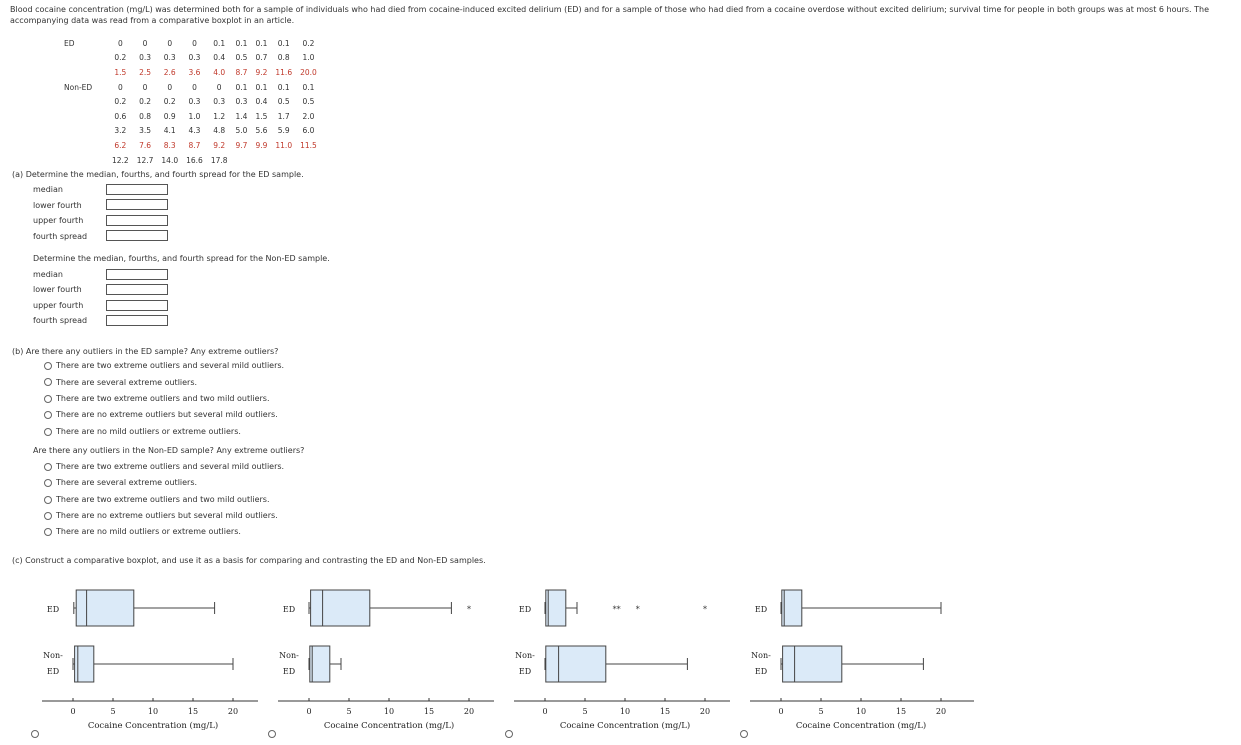  I want to click on data-cell: 4.8, so click(219, 131).